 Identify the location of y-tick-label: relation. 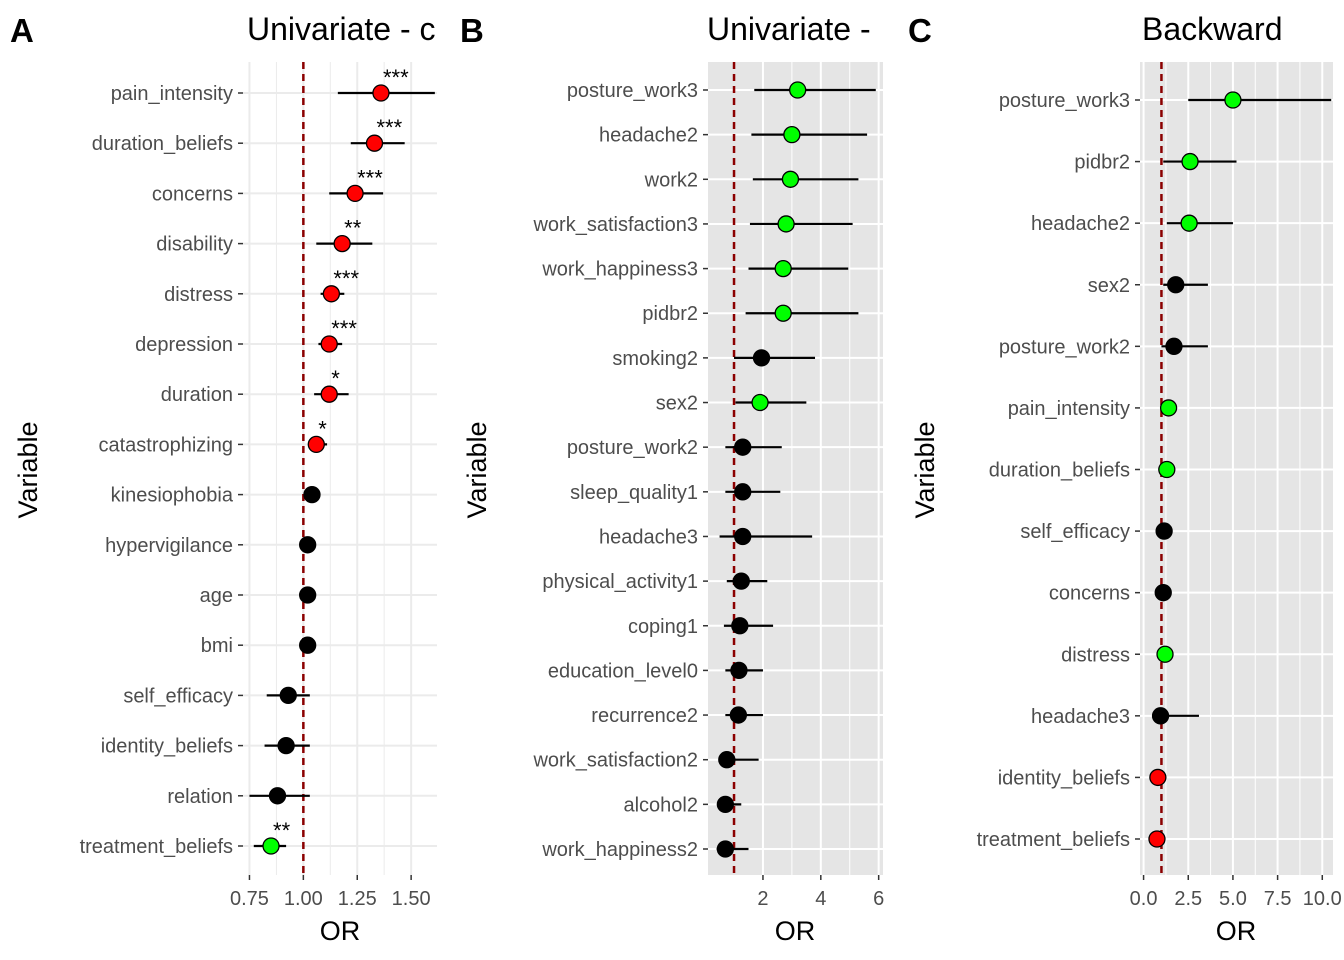
(200, 797).